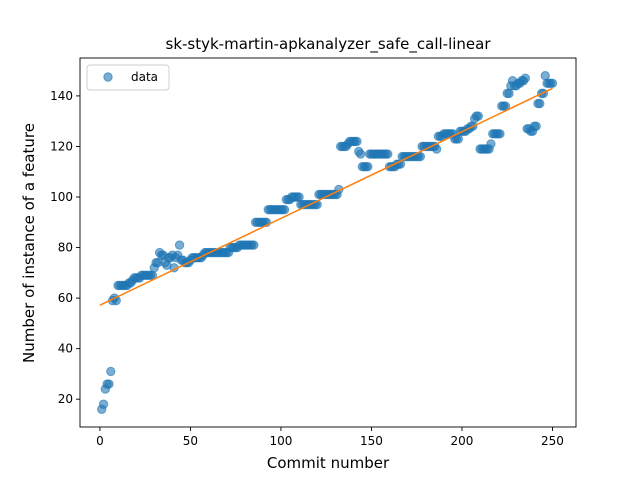 The image size is (640, 480). Describe the element at coordinates (552, 441) in the screenshot. I see `x-tick-label: 250` at that location.